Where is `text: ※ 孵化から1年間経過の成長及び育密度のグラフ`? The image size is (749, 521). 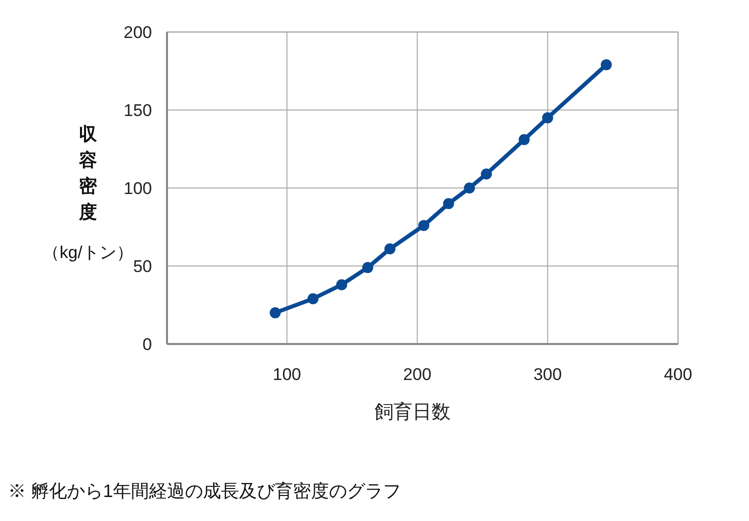
text: ※ 孵化から1年間経過の成長及び育密度のグラフ is located at coordinates (205, 491).